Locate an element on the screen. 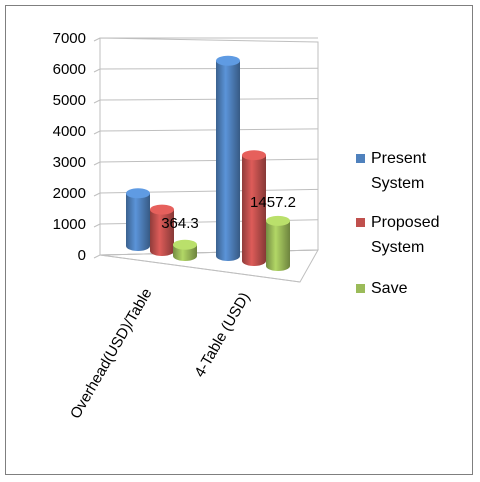 This screenshot has height=482, width=480. floor-front-edge is located at coordinates (200, 268).